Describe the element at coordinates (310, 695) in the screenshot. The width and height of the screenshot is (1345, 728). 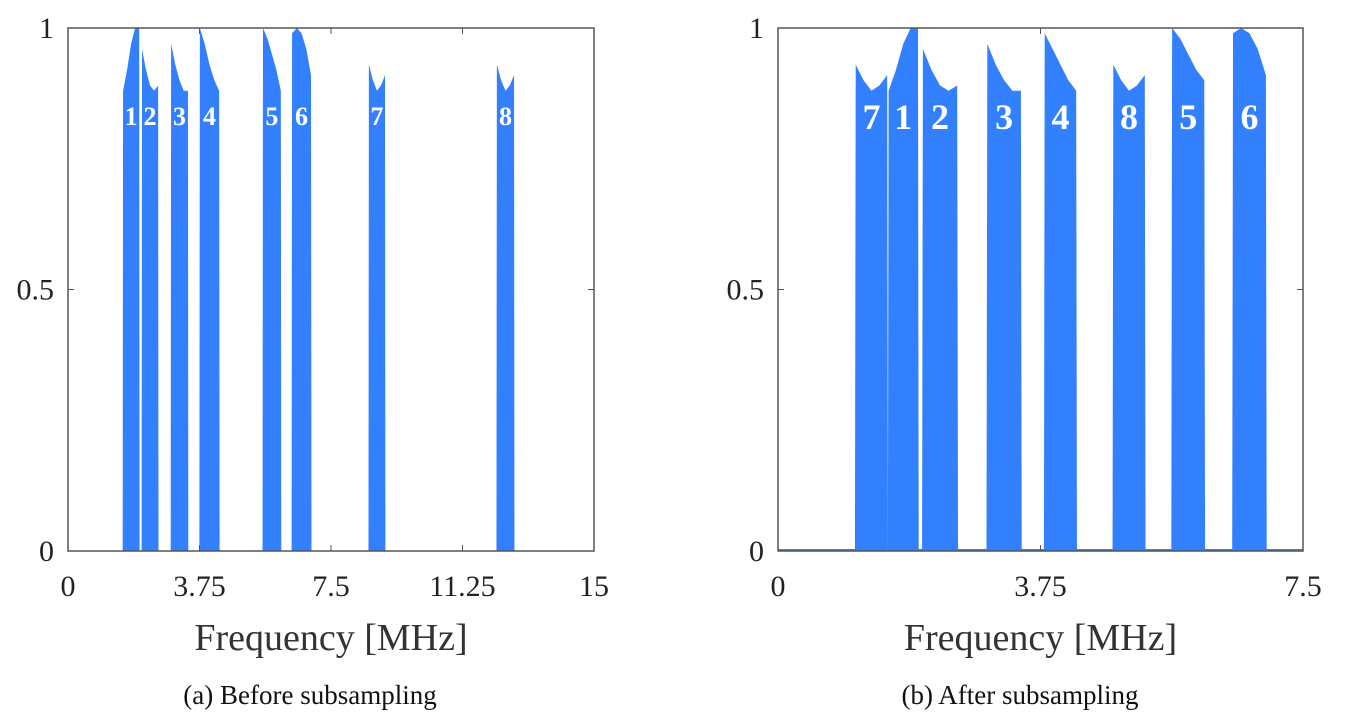
I see `caption-a: (a) Before subsampling` at that location.